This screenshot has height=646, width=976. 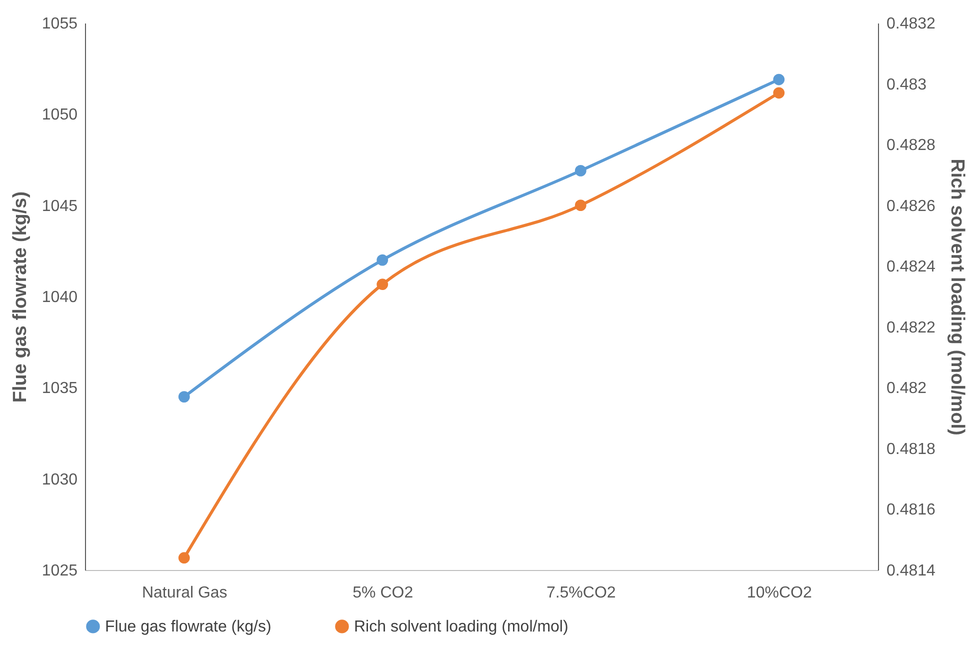 I want to click on x-tick-label: 7.5%CO2, so click(x=581, y=593).